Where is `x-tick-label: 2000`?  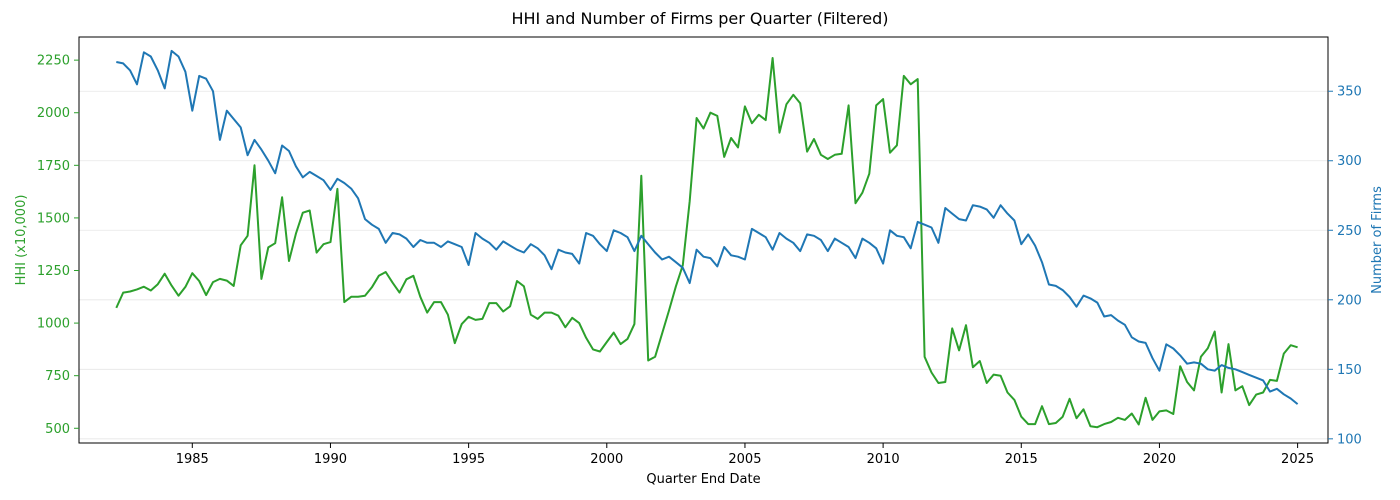
x-tick-label: 2000 is located at coordinates (606, 459).